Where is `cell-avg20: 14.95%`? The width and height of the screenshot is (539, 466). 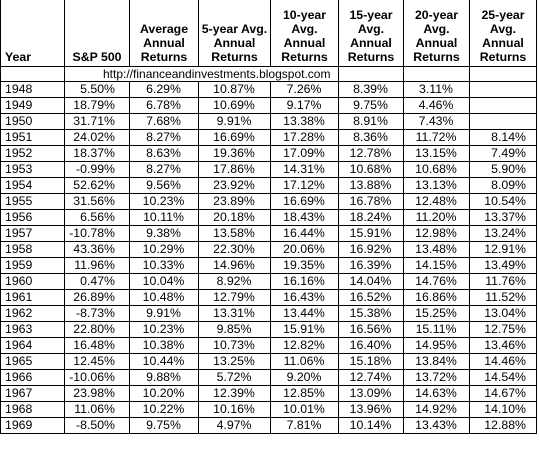 cell-avg20: 14.95% is located at coordinates (436, 345).